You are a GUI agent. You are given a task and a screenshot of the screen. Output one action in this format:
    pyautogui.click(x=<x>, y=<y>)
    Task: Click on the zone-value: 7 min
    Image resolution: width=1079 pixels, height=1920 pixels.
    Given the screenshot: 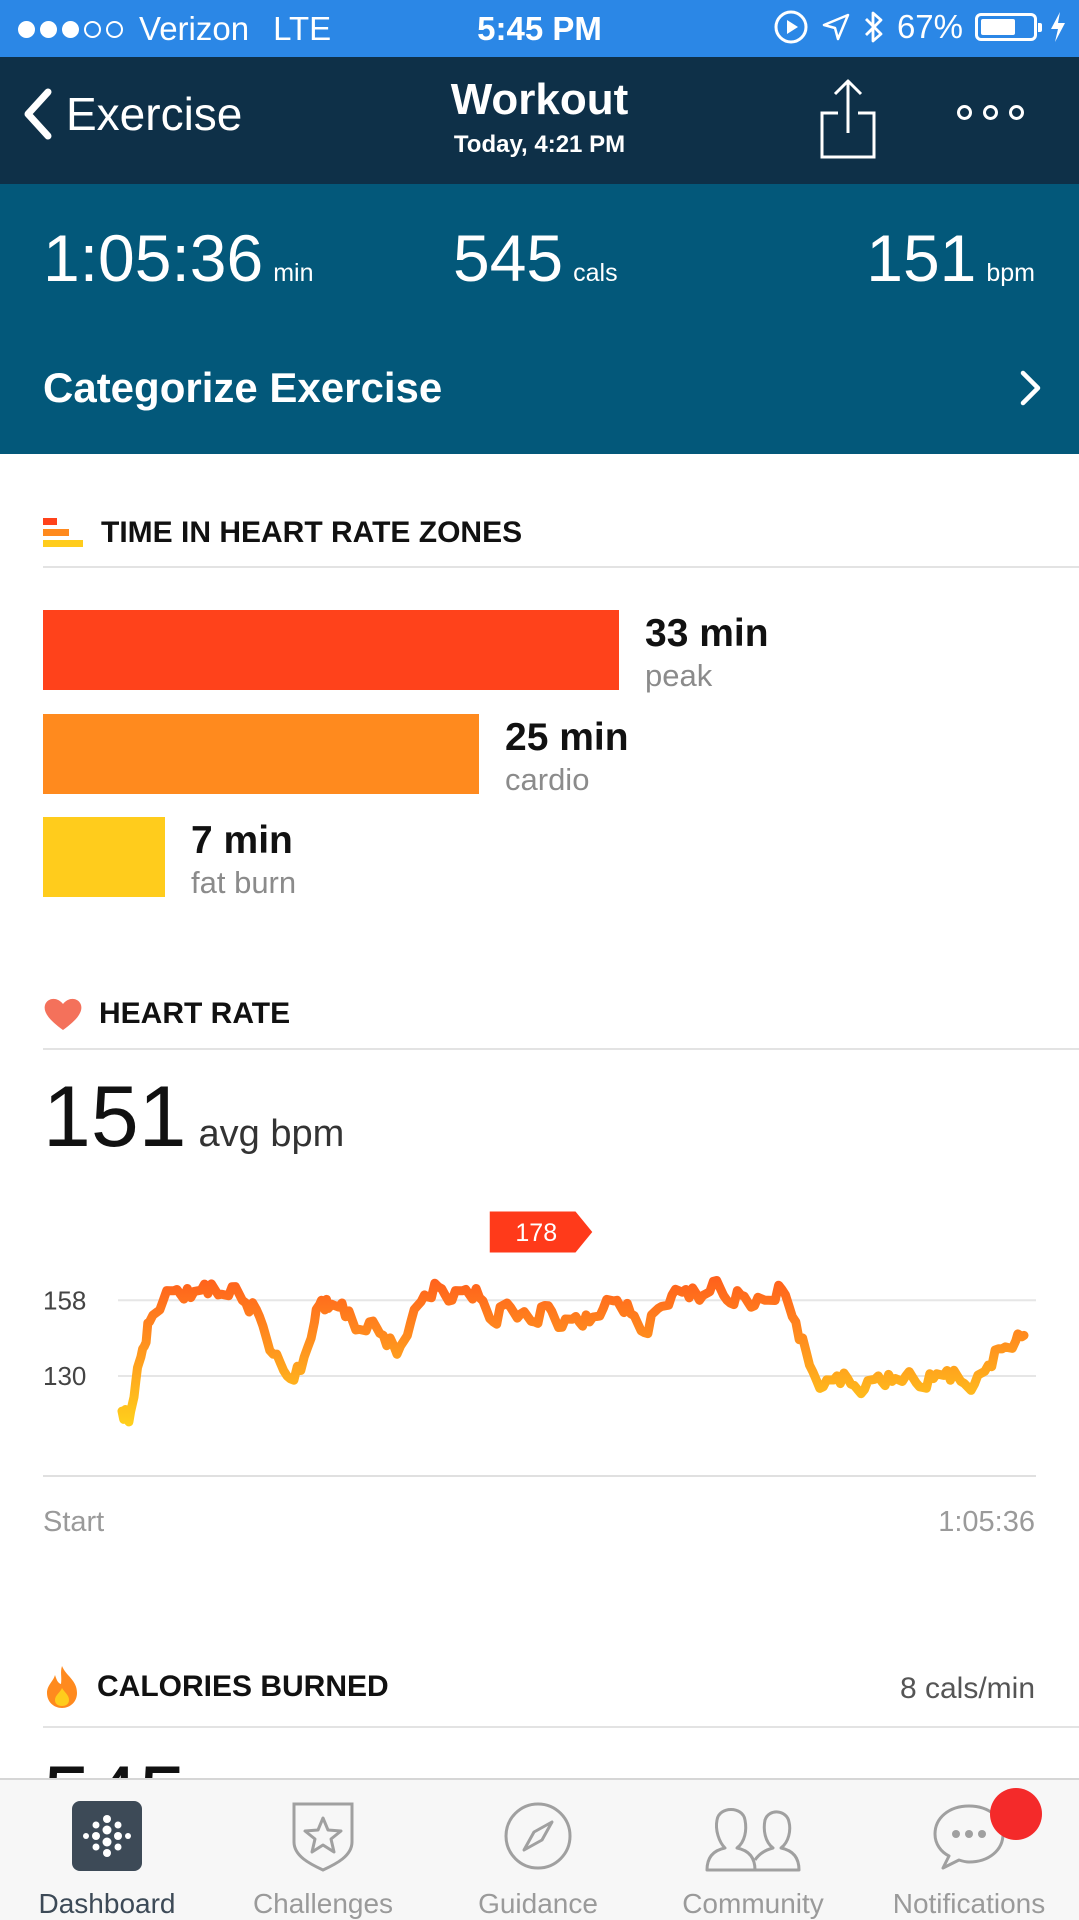 What is the action you would take?
    pyautogui.click(x=242, y=840)
    